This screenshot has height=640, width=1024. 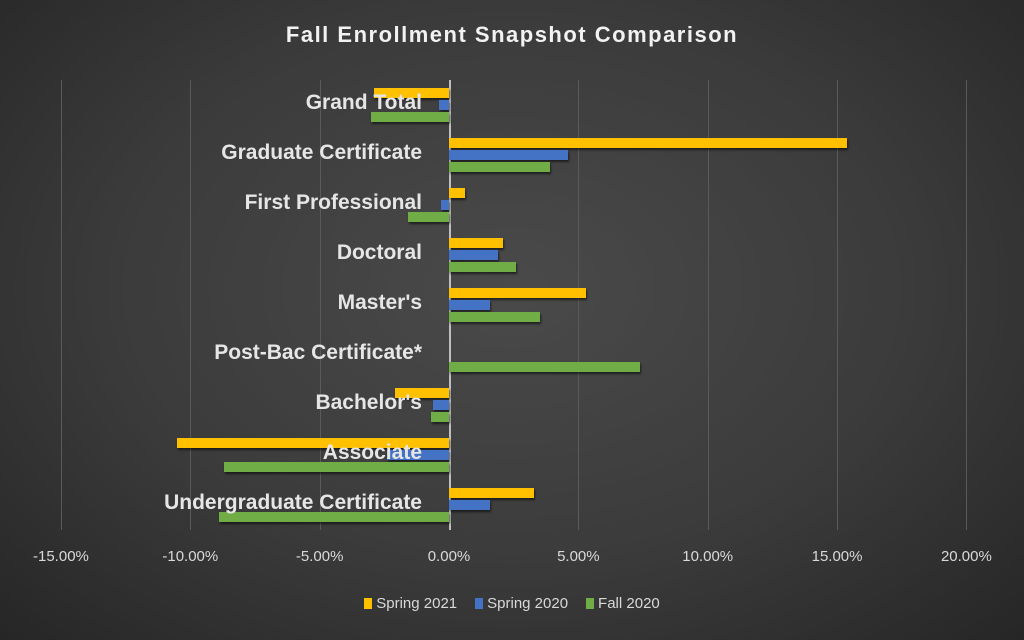 What do you see at coordinates (318, 352) in the screenshot?
I see `category-label: Post-Bac Certificate*` at bounding box center [318, 352].